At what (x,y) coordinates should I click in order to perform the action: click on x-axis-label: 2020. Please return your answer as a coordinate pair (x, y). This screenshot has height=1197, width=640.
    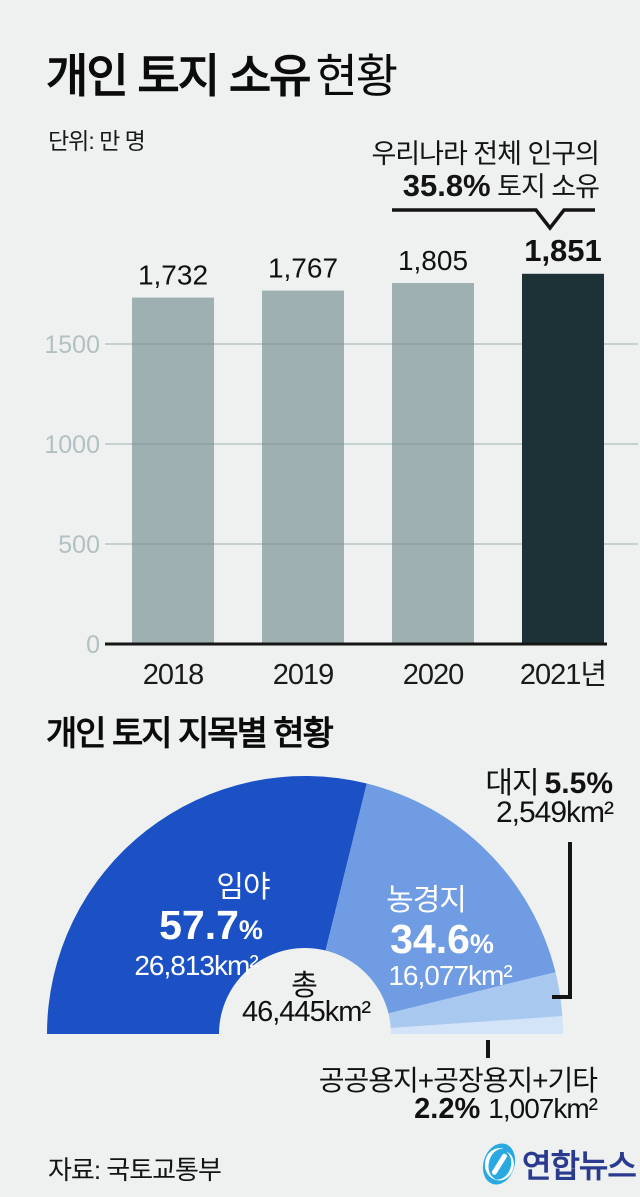
    Looking at the image, I should click on (433, 675).